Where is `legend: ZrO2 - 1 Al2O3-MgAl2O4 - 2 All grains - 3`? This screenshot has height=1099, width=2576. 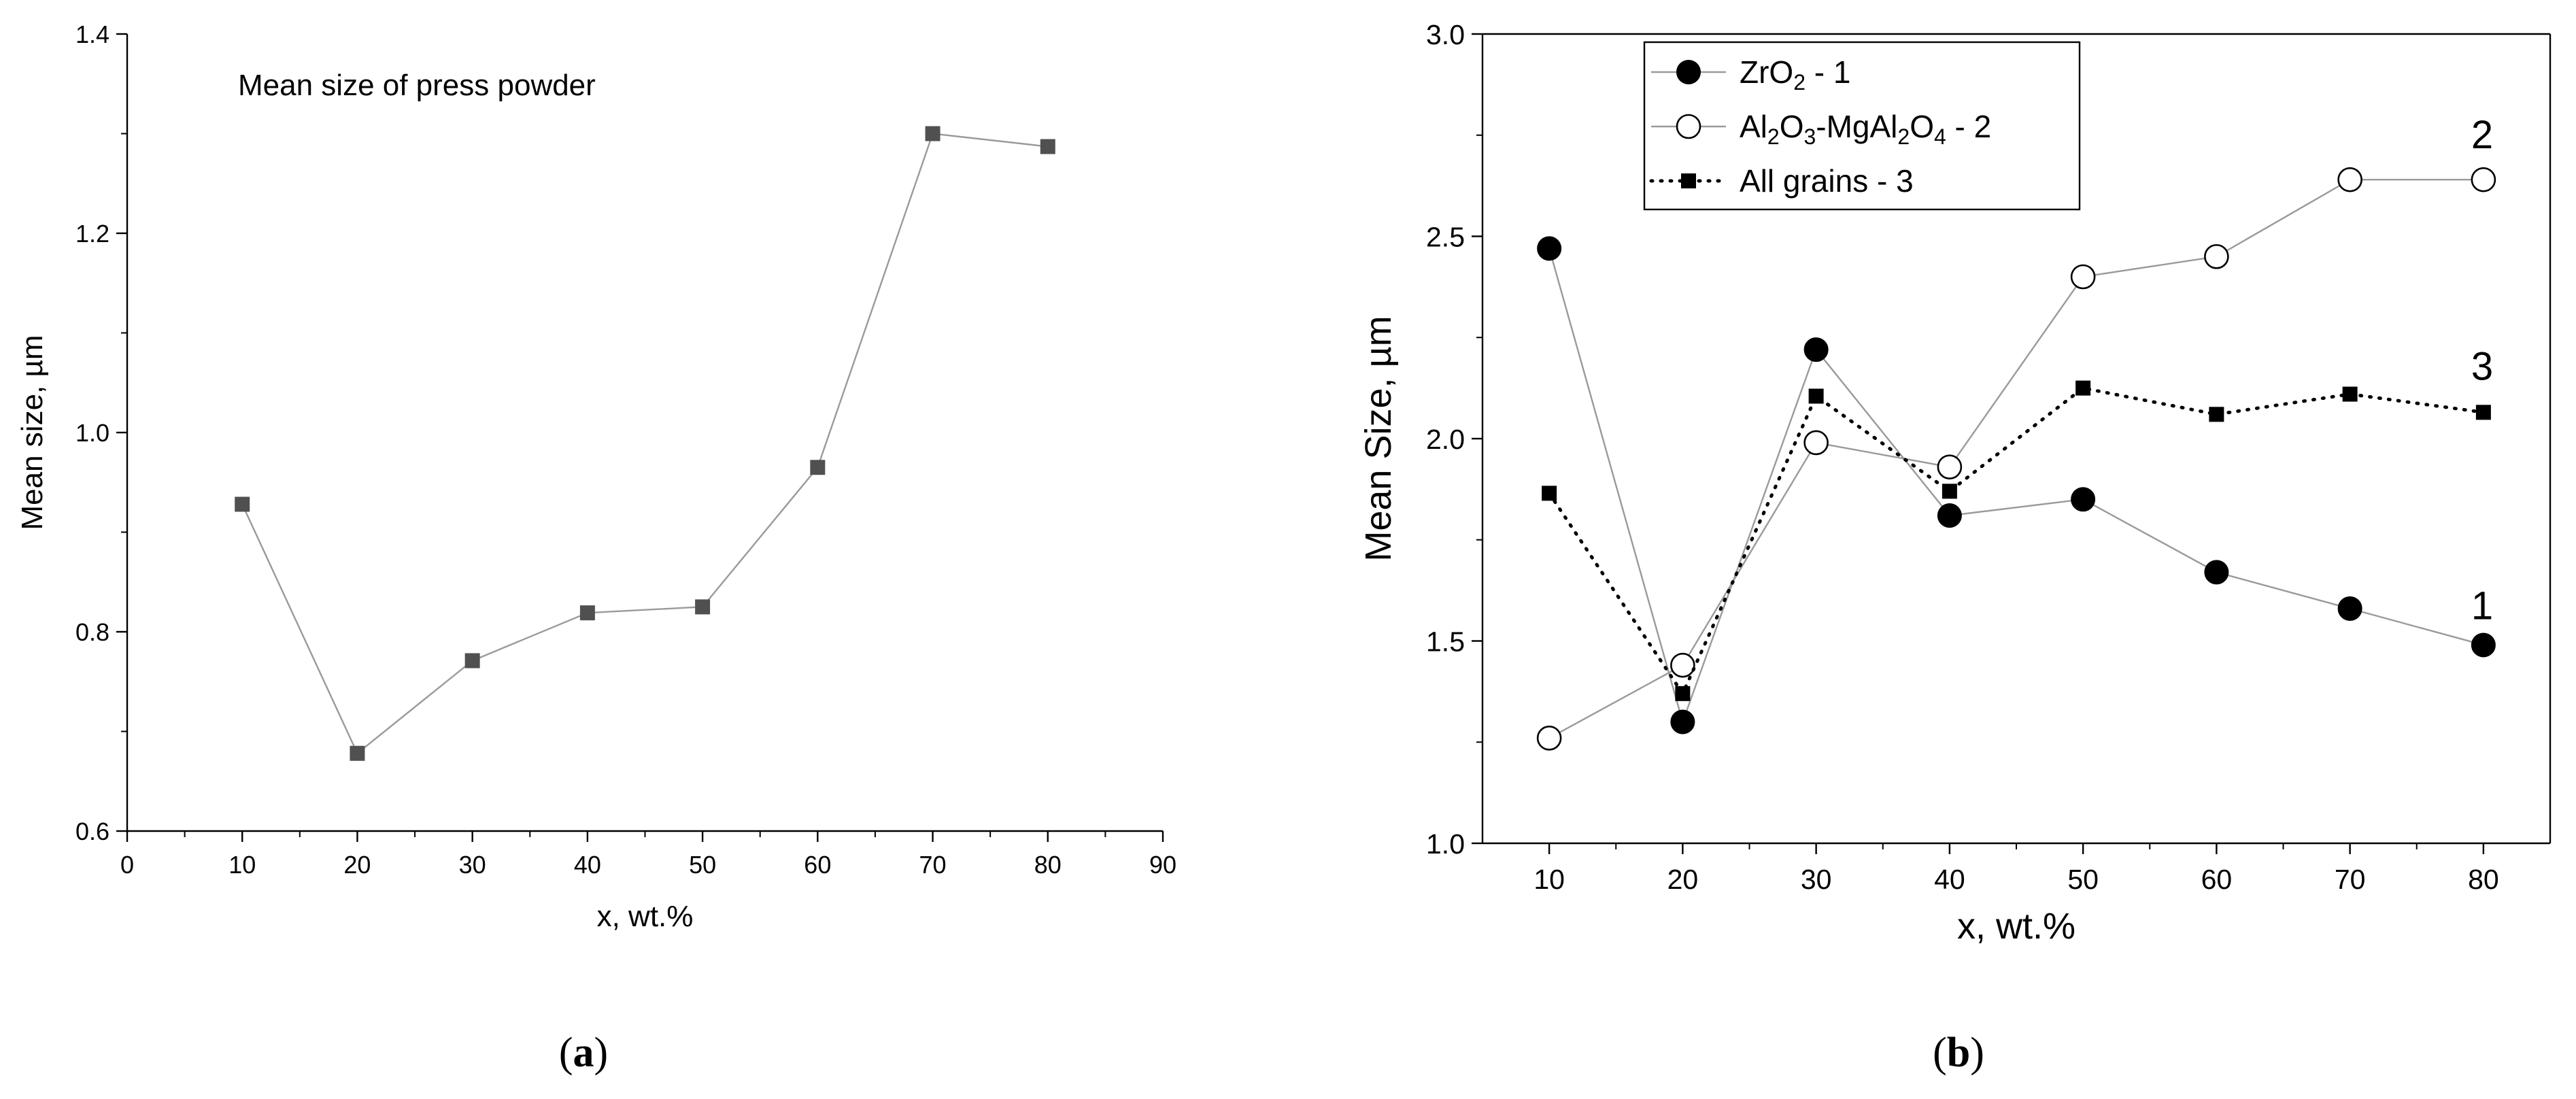 legend: ZrO2 - 1 Al2O3-MgAl2O4 - 2 All grains - 3 is located at coordinates (1862, 126).